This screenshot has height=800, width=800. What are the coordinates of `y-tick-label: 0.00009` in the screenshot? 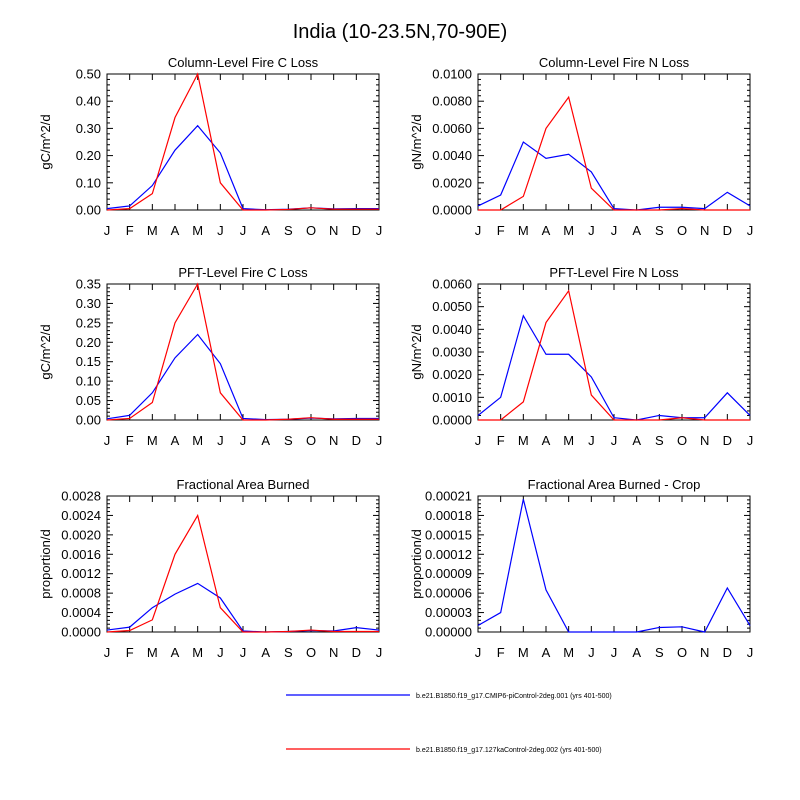 It's located at (448, 573).